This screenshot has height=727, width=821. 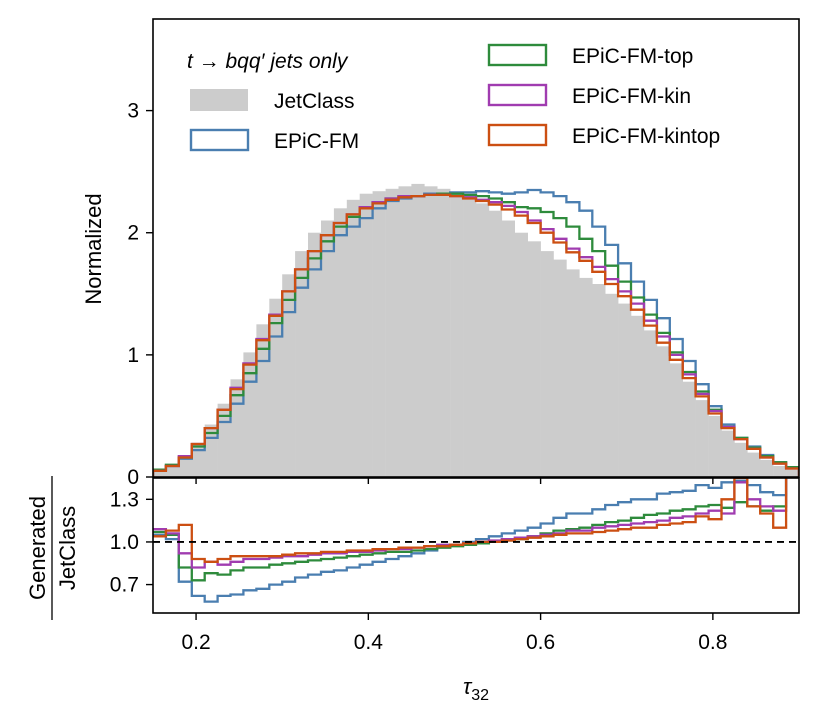 What do you see at coordinates (67, 548) in the screenshot?
I see `ratio-y-axis-label-bottom: JetClass` at bounding box center [67, 548].